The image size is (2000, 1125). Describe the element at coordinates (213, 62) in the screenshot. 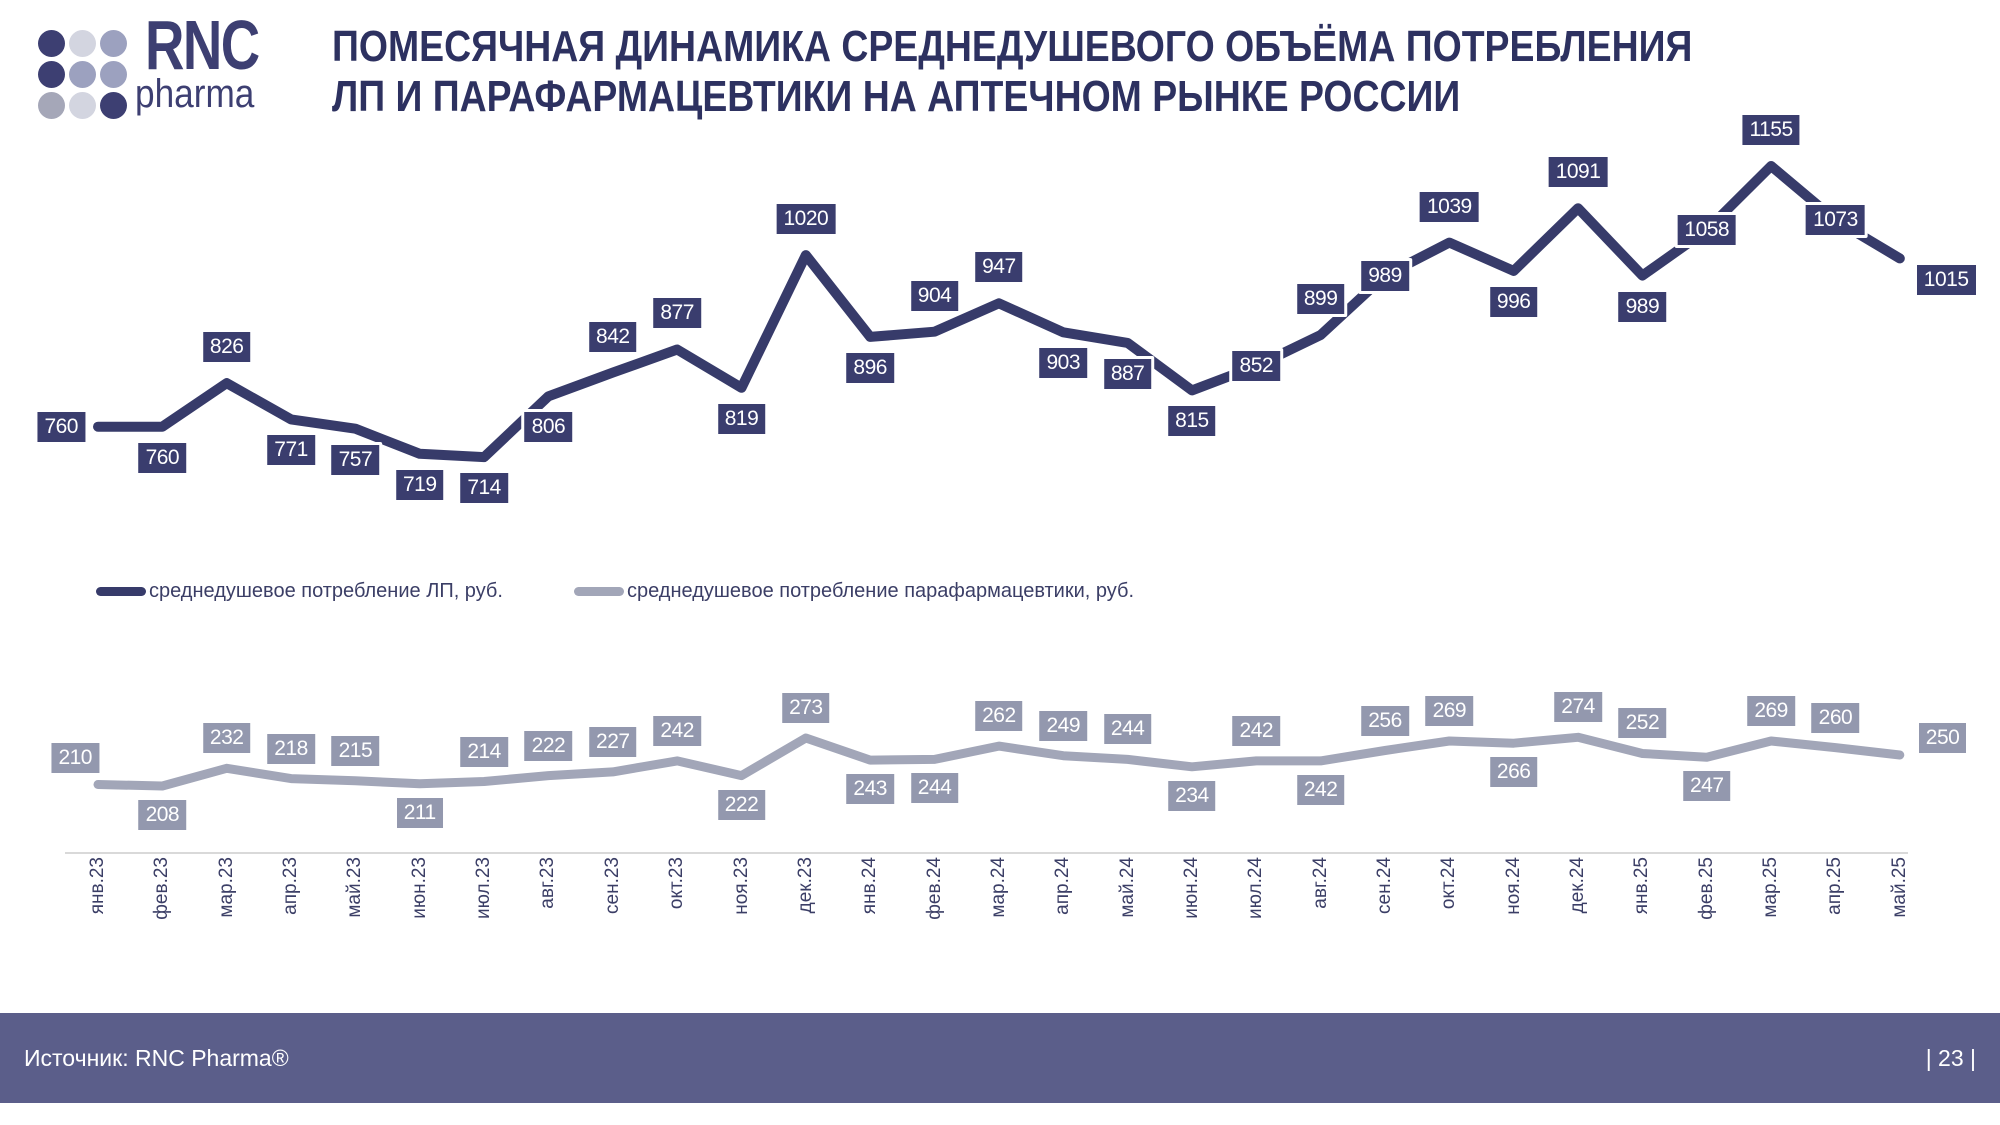

I see `logo-text: RNC pharma` at that location.